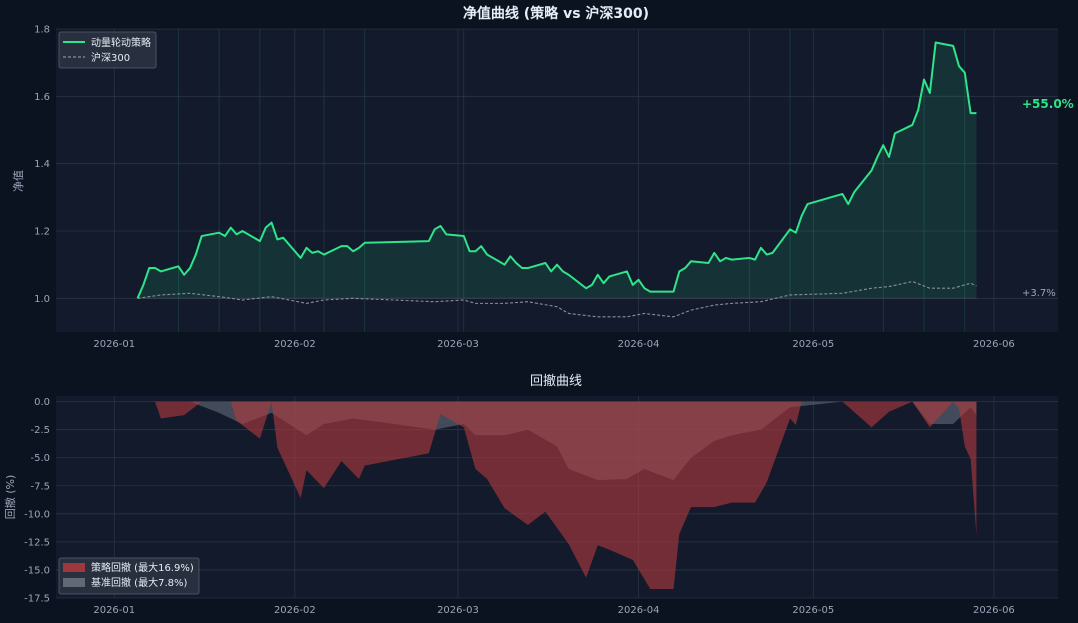  Describe the element at coordinates (42, 30) in the screenshot. I see `nav-y-tick-label: 1.8` at that location.